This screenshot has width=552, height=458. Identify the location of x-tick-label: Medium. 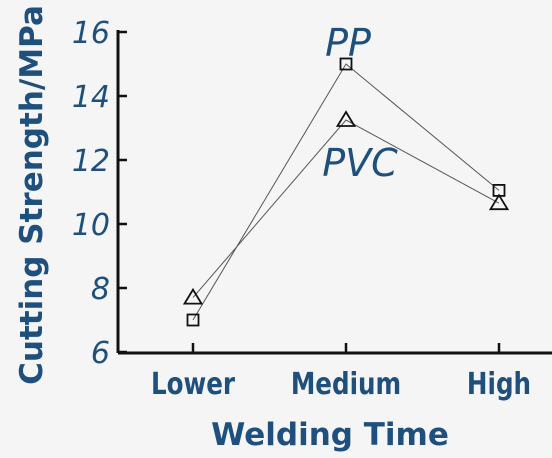
(346, 385).